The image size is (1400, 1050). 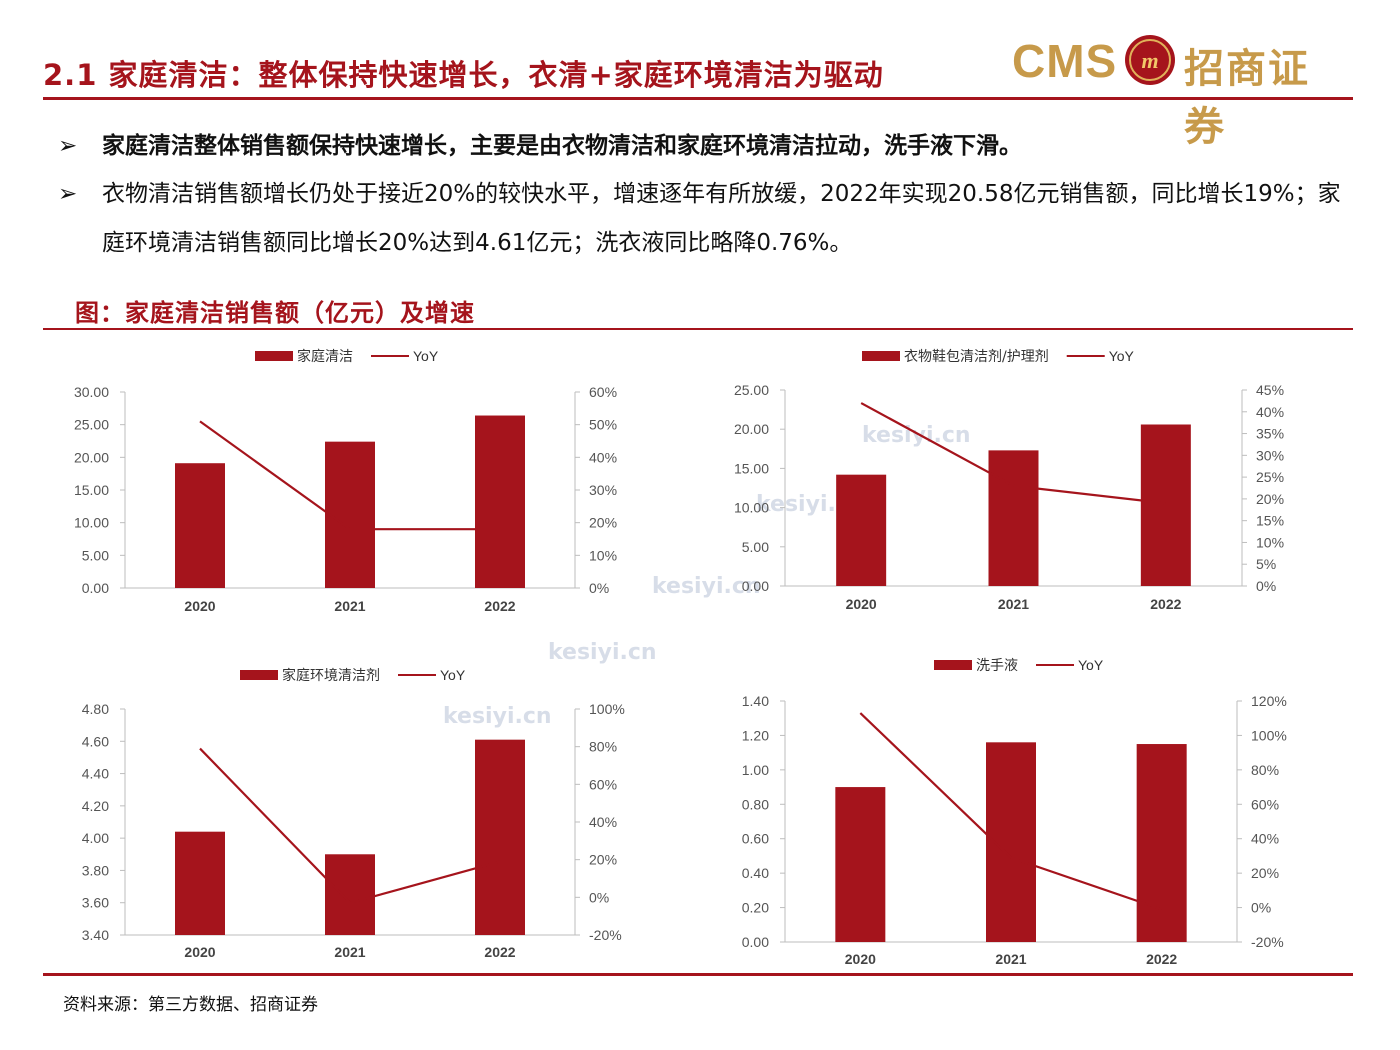 What do you see at coordinates (95, 709) in the screenshot?
I see `y-left-tick-label: 4.80` at bounding box center [95, 709].